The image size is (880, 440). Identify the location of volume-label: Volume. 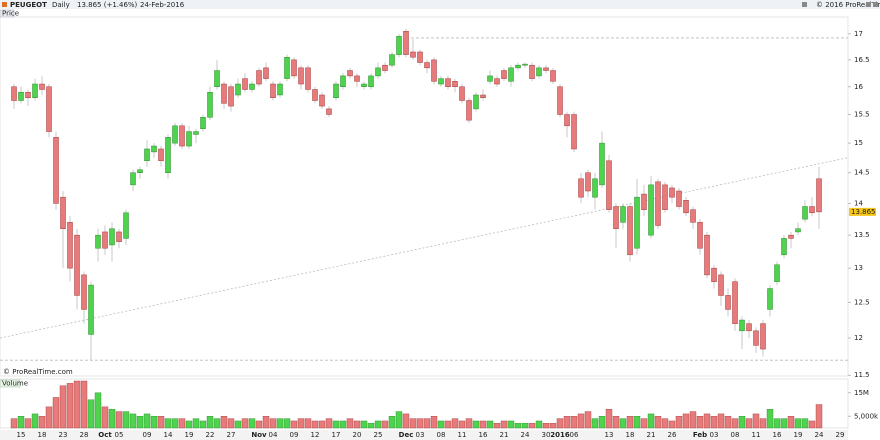
(15, 384).